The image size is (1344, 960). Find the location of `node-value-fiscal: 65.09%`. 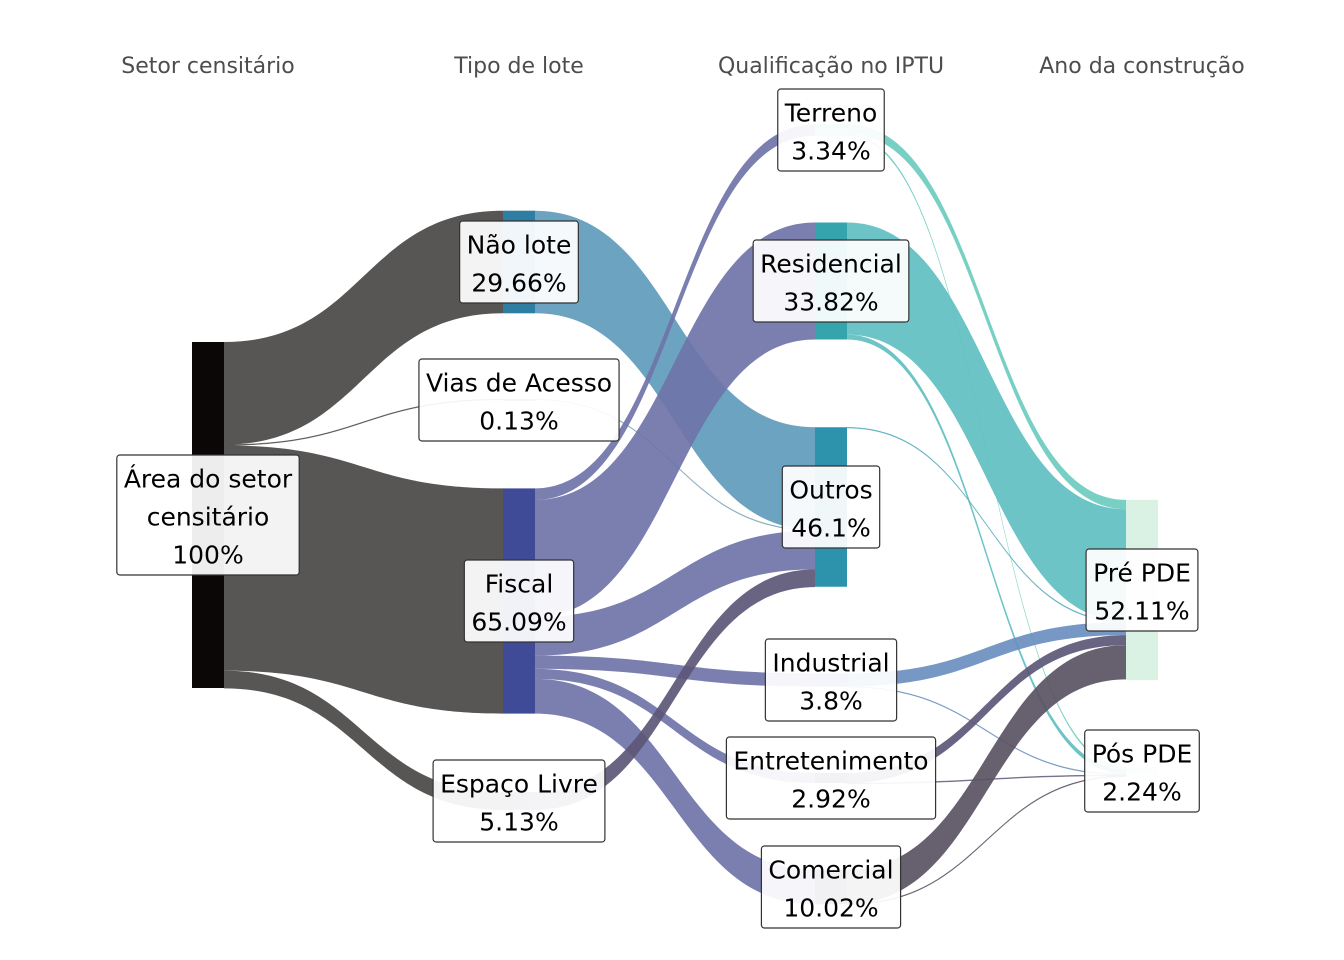

node-value-fiscal: 65.09% is located at coordinates (518, 621).